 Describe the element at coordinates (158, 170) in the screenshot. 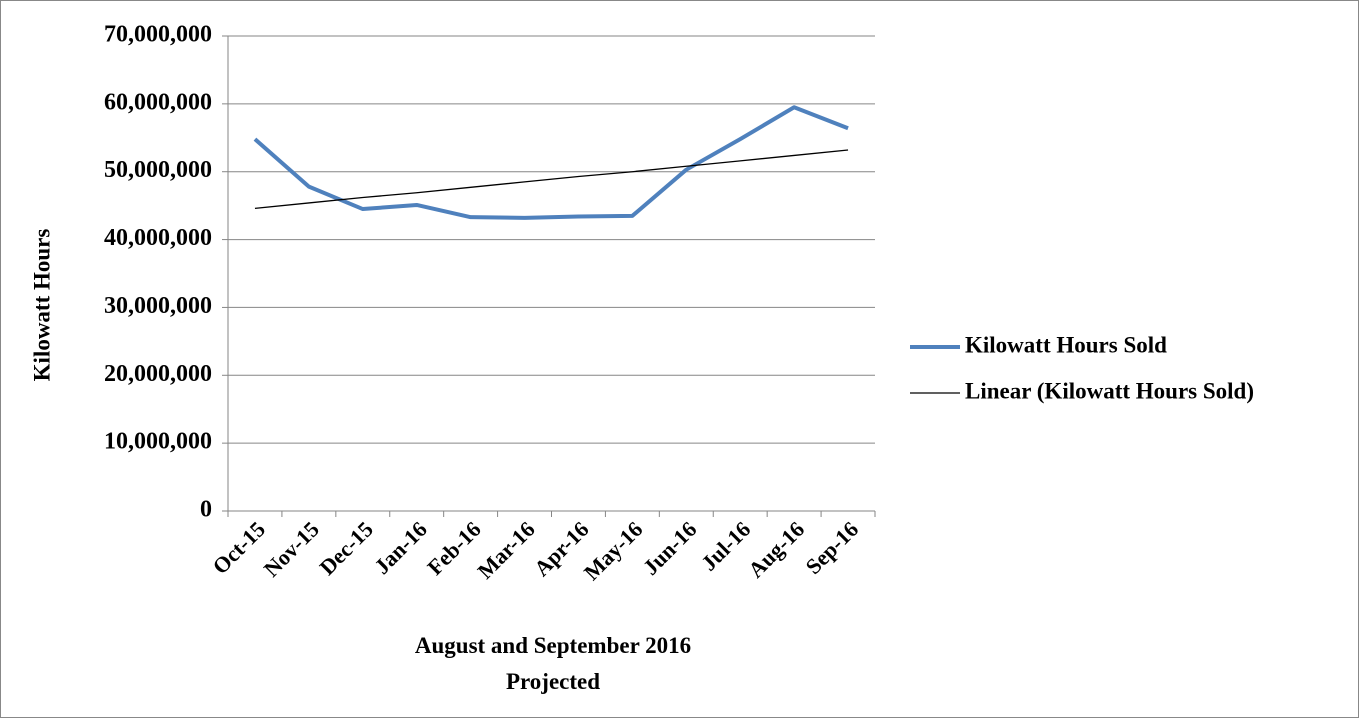

I see `y-tick-label: 50,000,000` at that location.